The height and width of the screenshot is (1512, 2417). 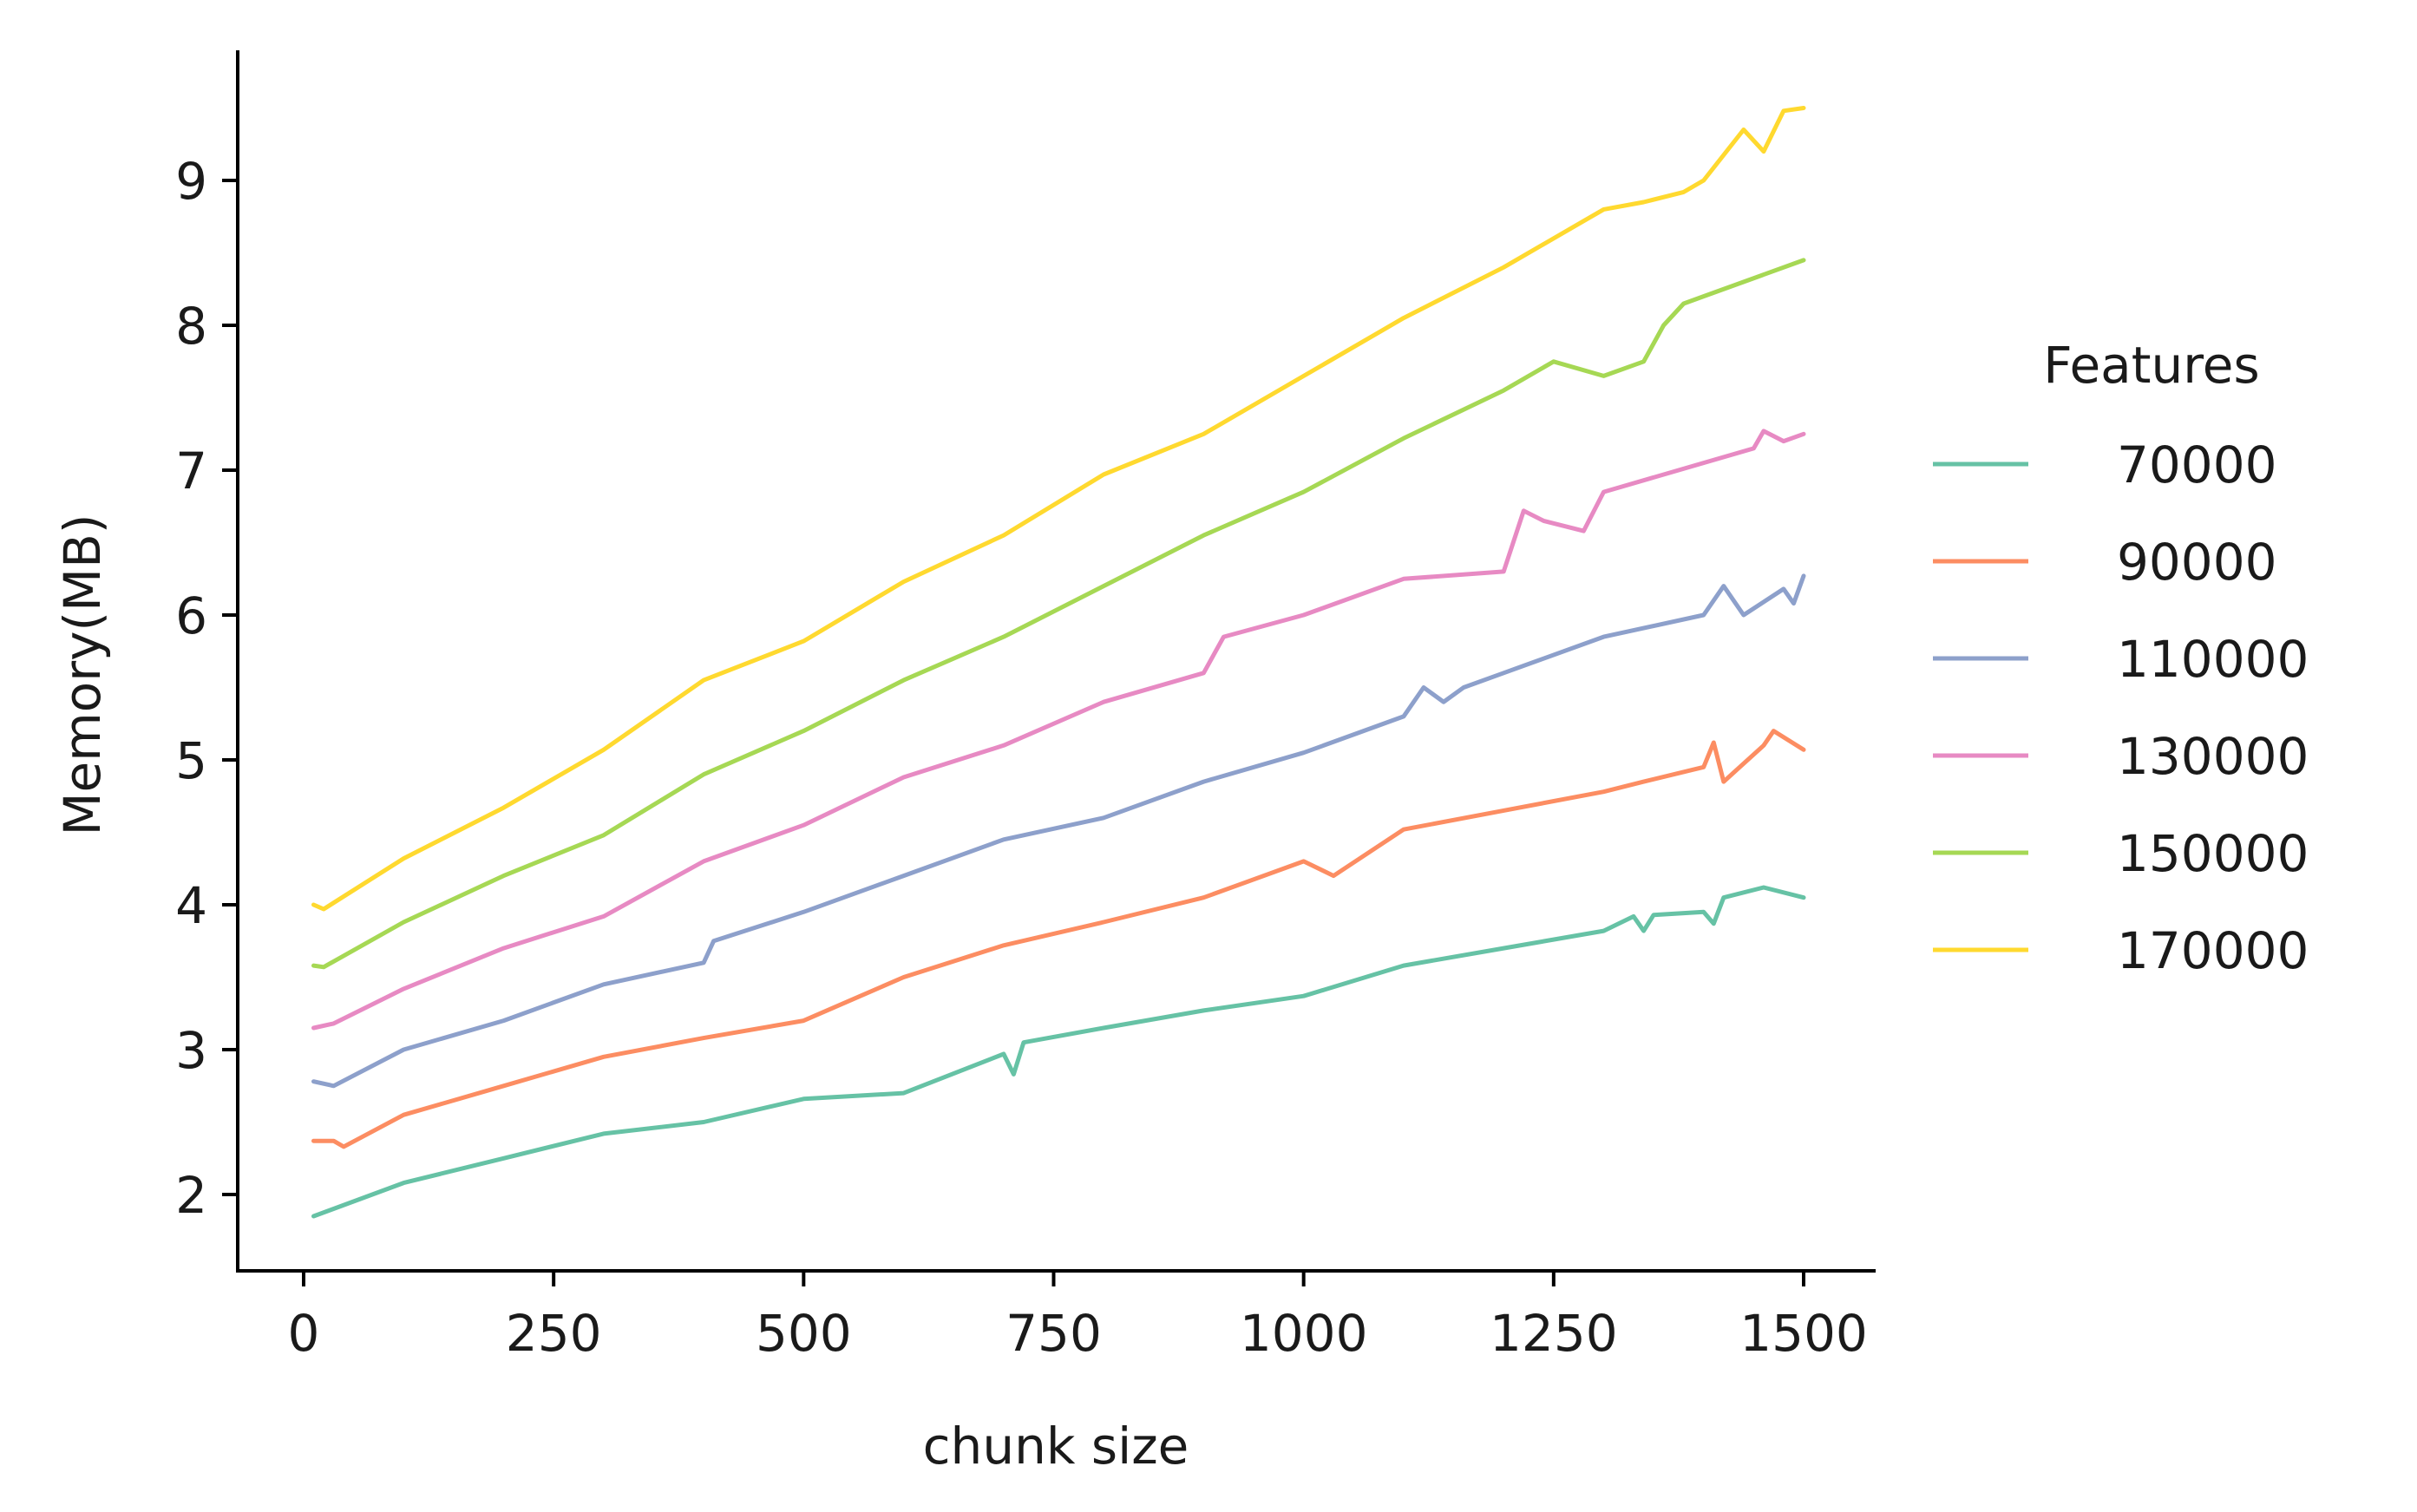 What do you see at coordinates (191, 326) in the screenshot?
I see `y-tick-label: 8` at bounding box center [191, 326].